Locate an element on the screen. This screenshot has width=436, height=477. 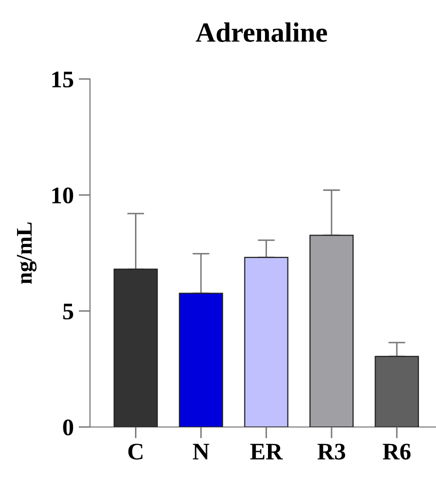
x-tick-label: N is located at coordinates (201, 452).